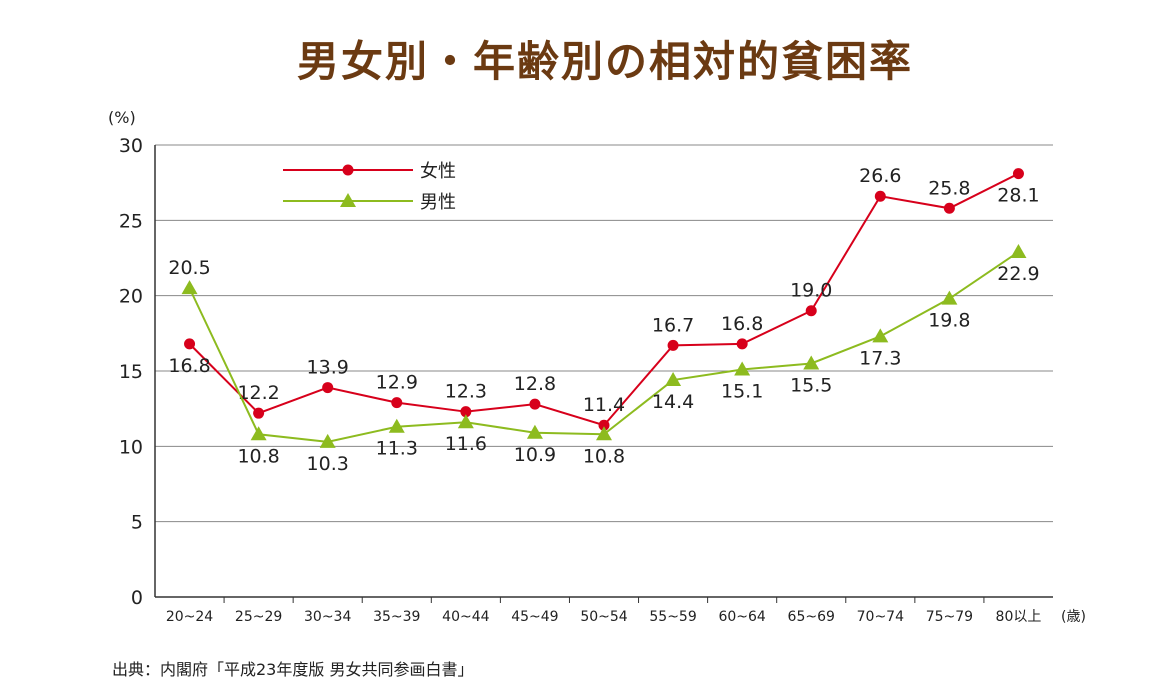 This screenshot has width=1165, height=700. I want to click on legend-label: 男性, so click(438, 202).